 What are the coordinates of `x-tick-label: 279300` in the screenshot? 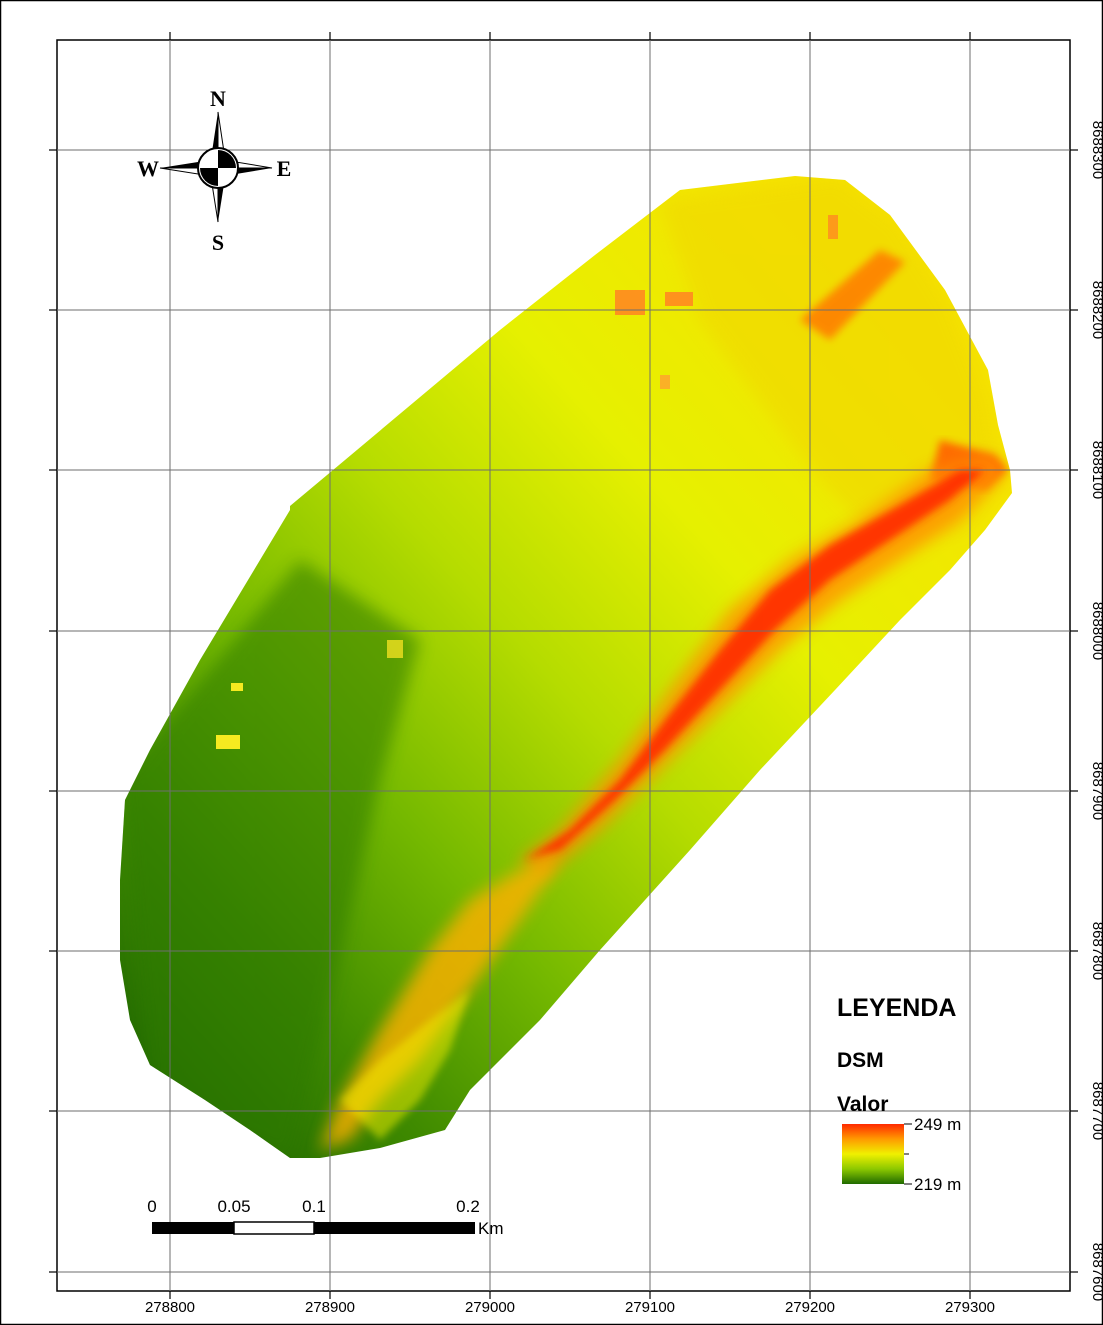 It's located at (970, 1307).